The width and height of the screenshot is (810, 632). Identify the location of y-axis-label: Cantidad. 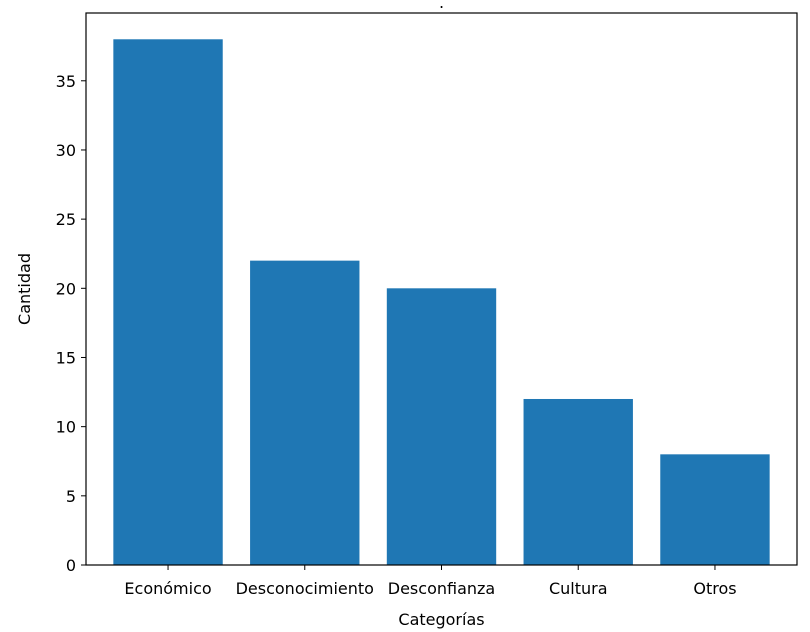
(24, 289).